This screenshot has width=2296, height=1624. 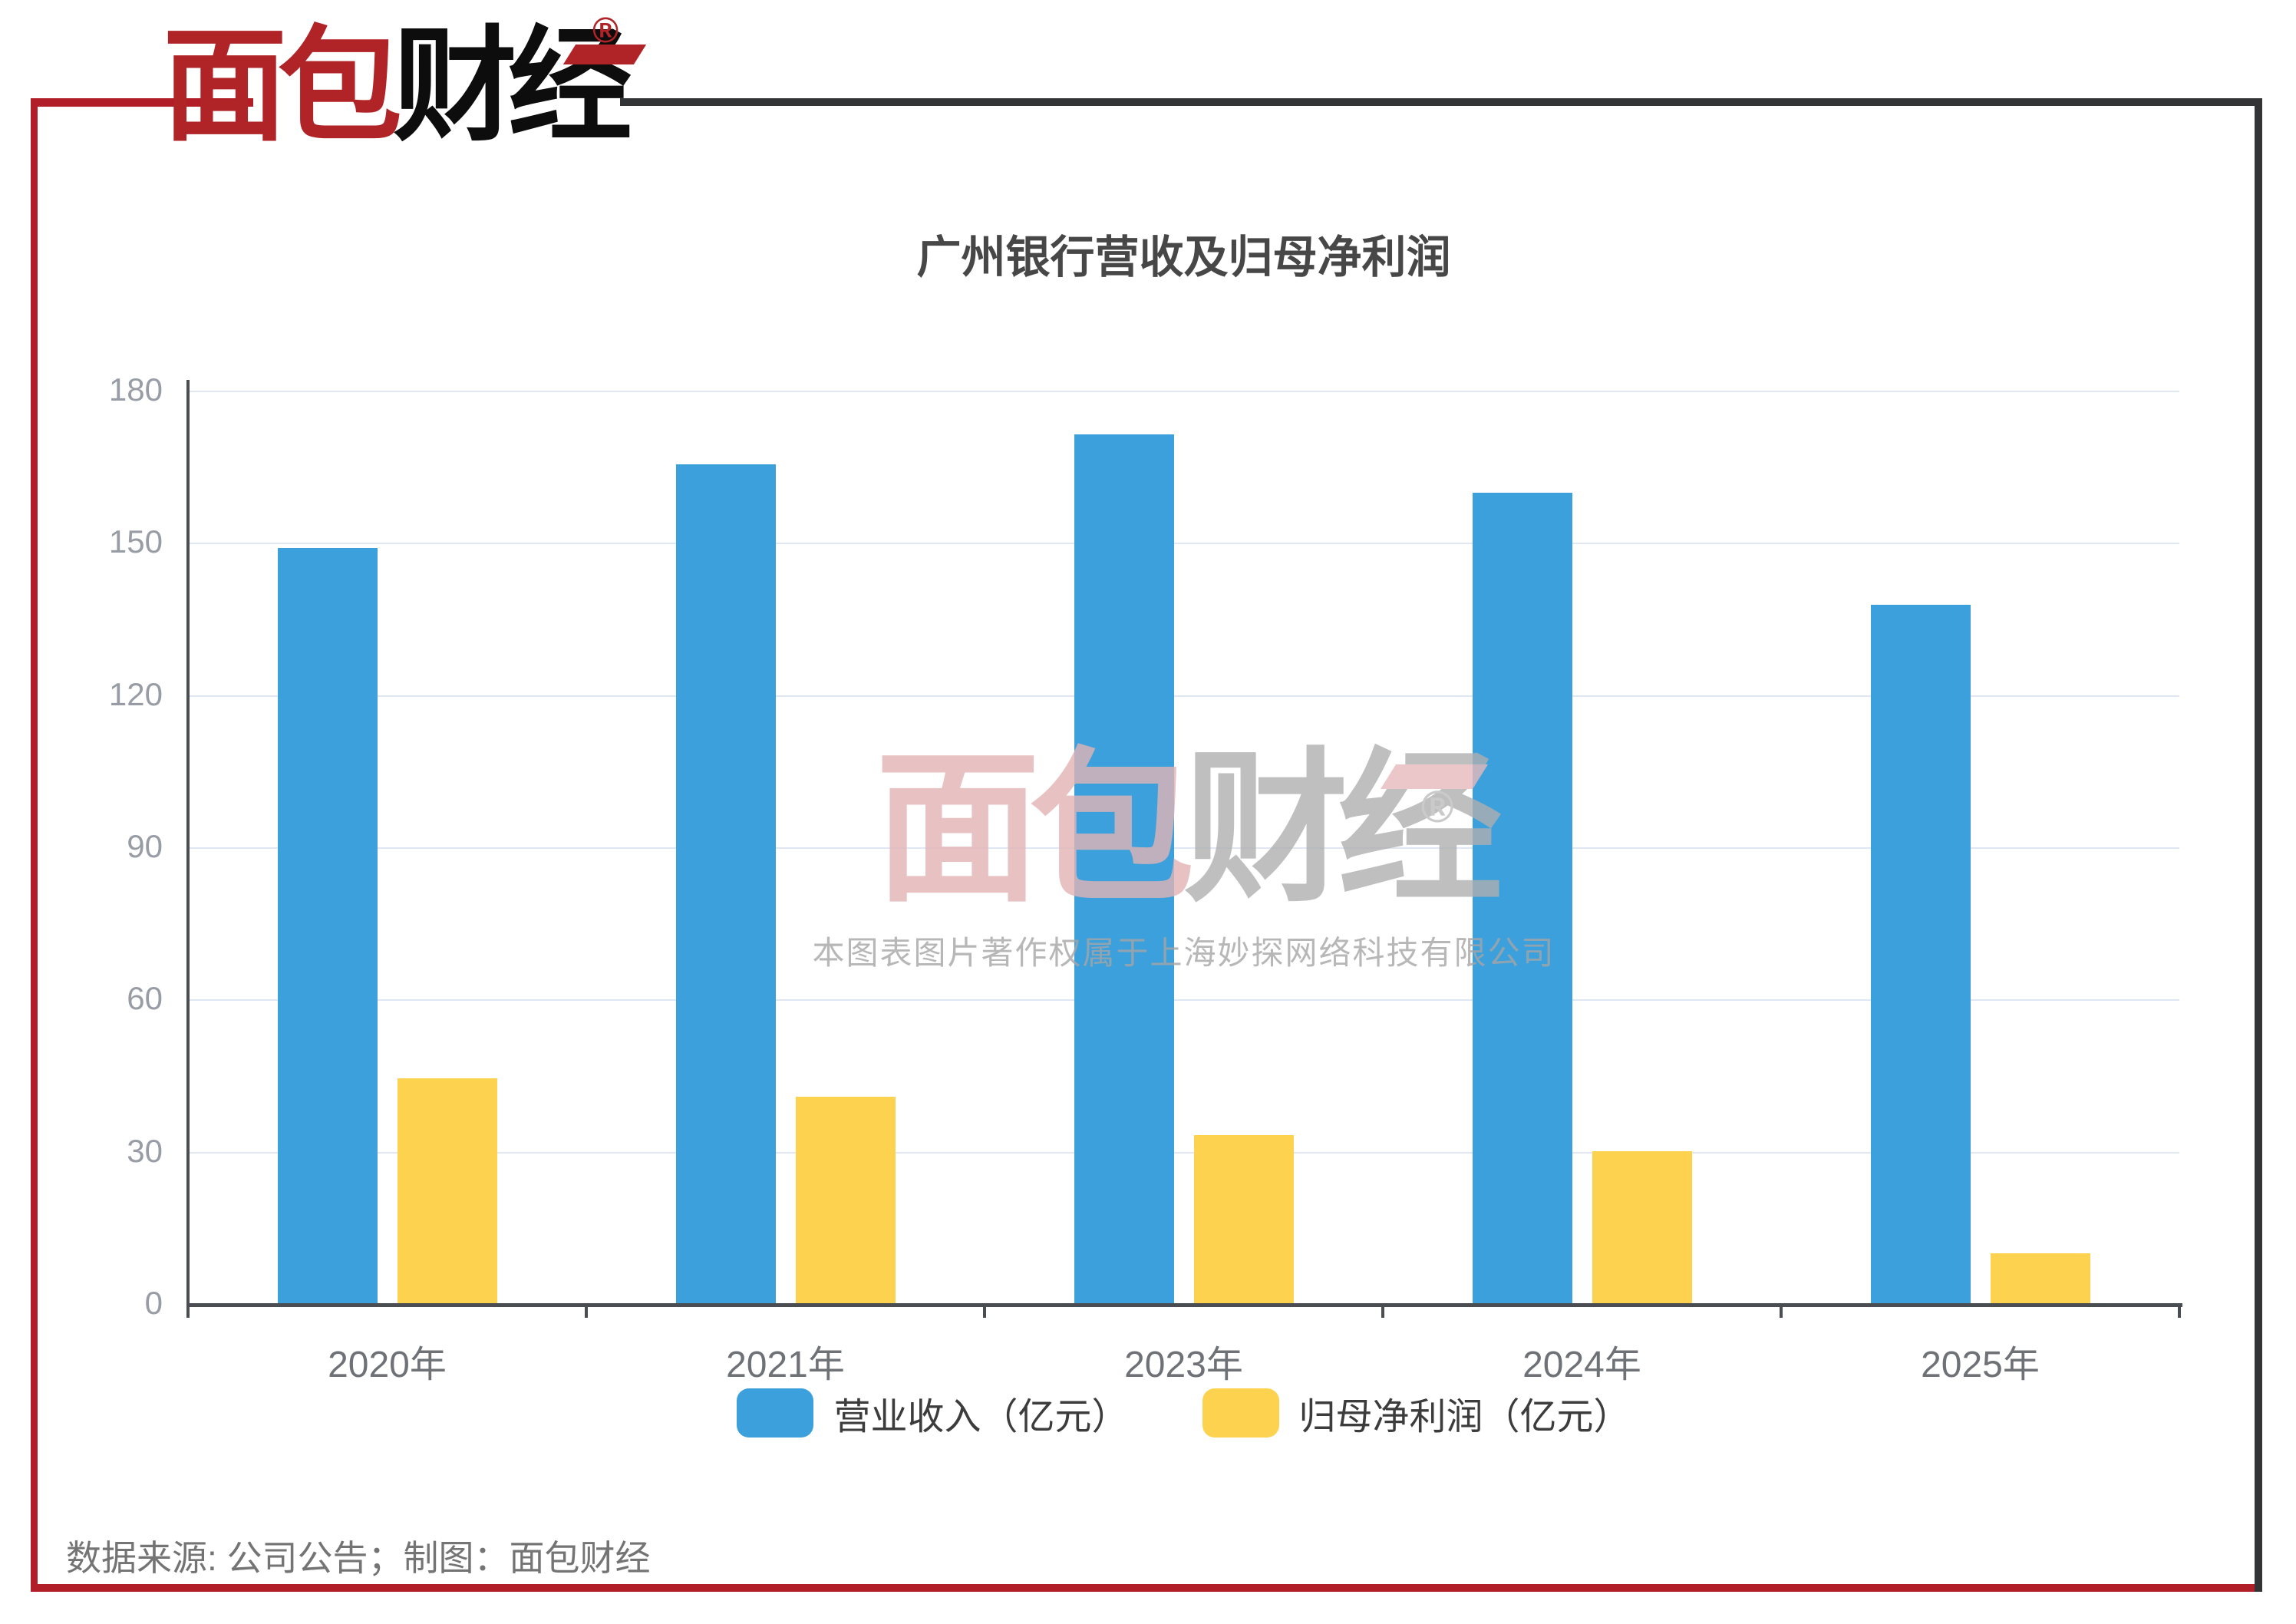 What do you see at coordinates (1522, 899) in the screenshot?
I see `bar-revenue-2024年` at bounding box center [1522, 899].